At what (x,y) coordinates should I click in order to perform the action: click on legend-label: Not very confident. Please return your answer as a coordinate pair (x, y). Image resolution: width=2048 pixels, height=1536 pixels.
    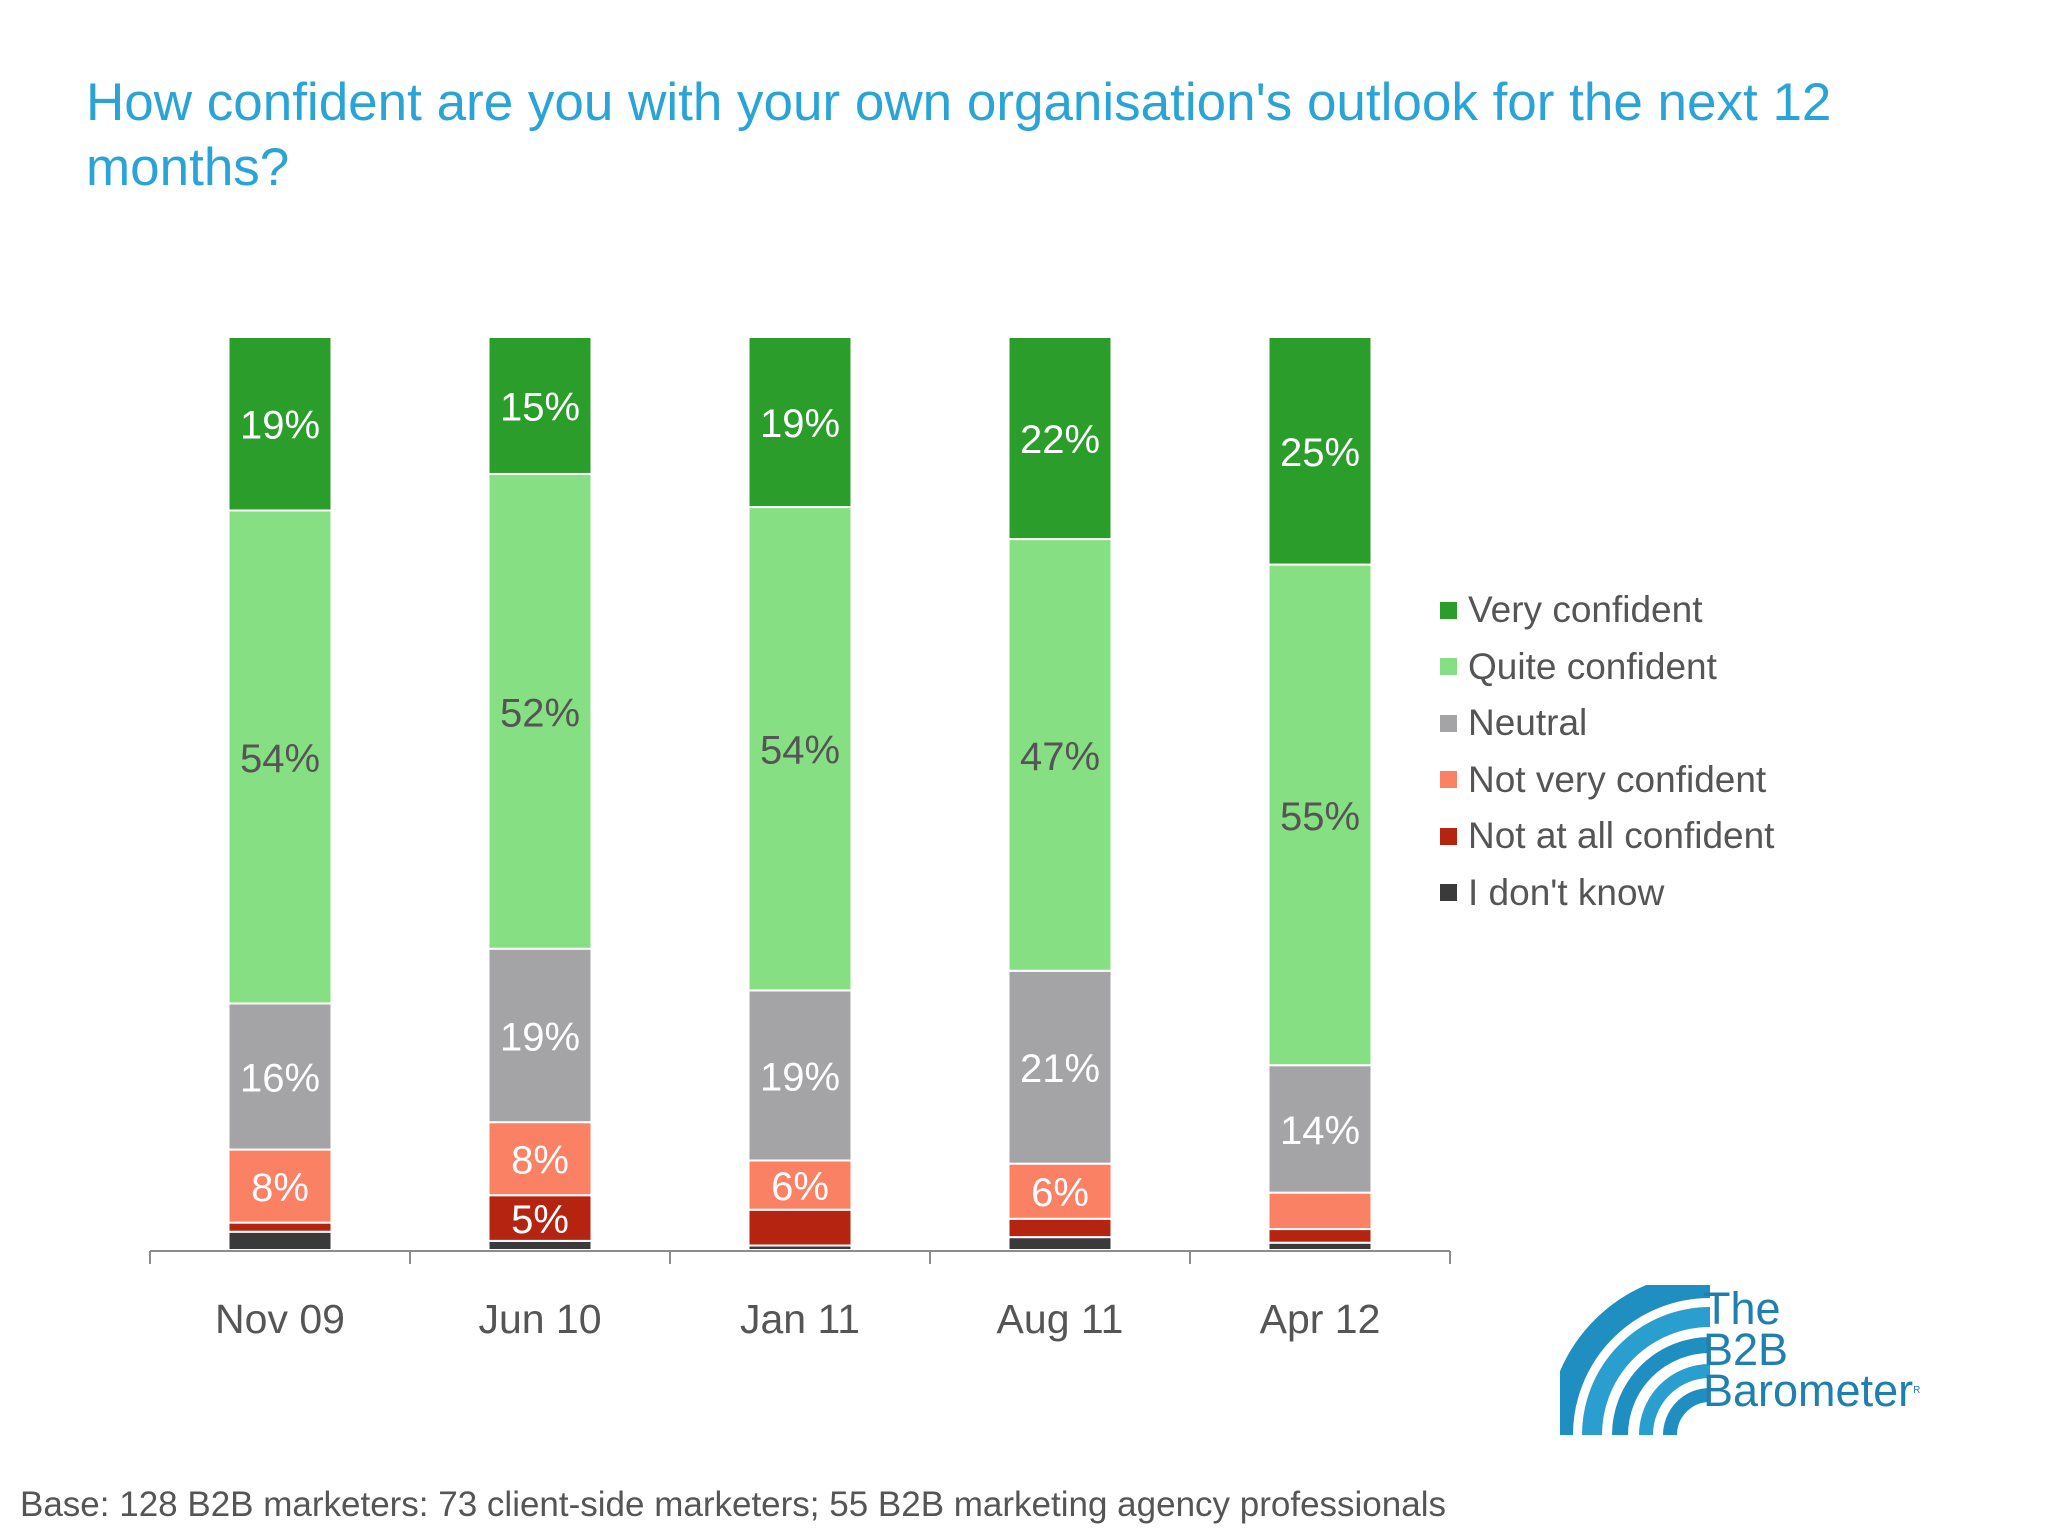
    Looking at the image, I should click on (1617, 779).